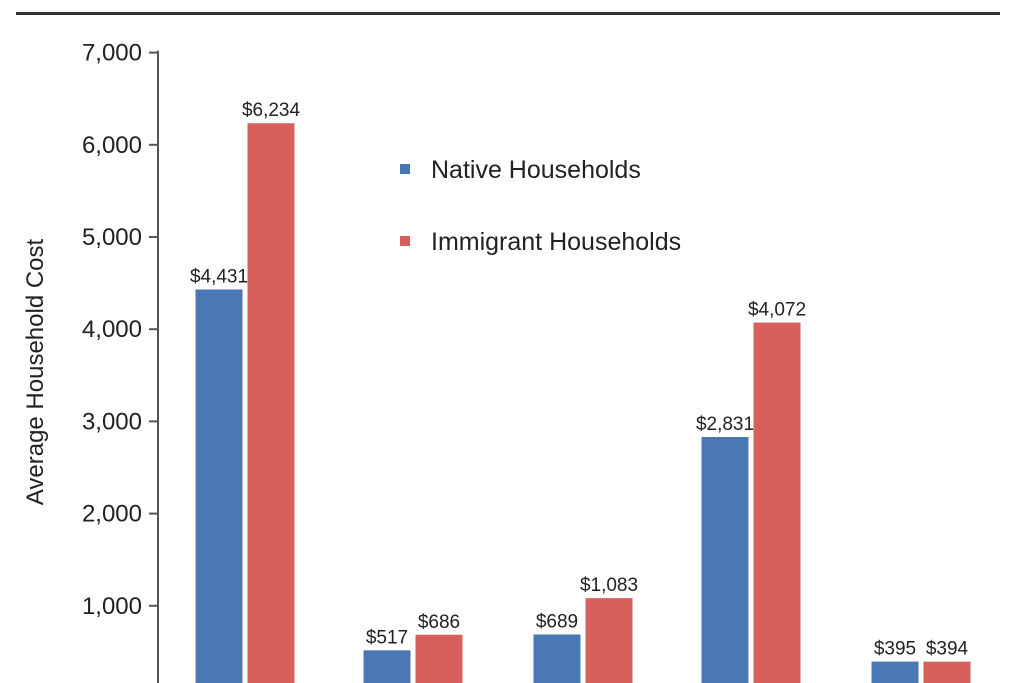  I want to click on bar-value-label: $689, so click(557, 621).